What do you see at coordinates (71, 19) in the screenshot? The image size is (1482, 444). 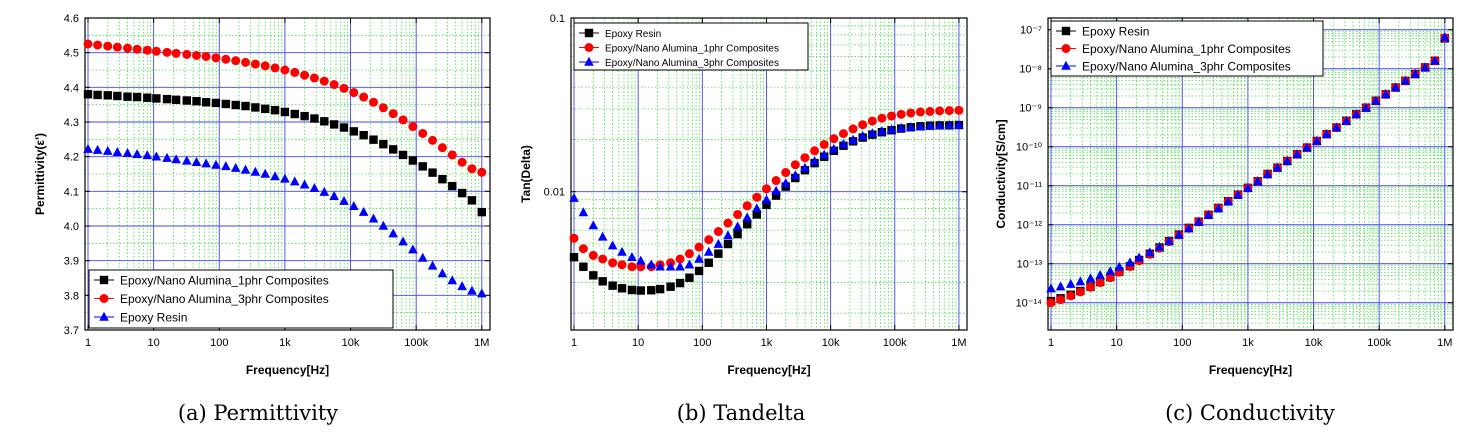 I see `y-tick-label: 4.6` at bounding box center [71, 19].